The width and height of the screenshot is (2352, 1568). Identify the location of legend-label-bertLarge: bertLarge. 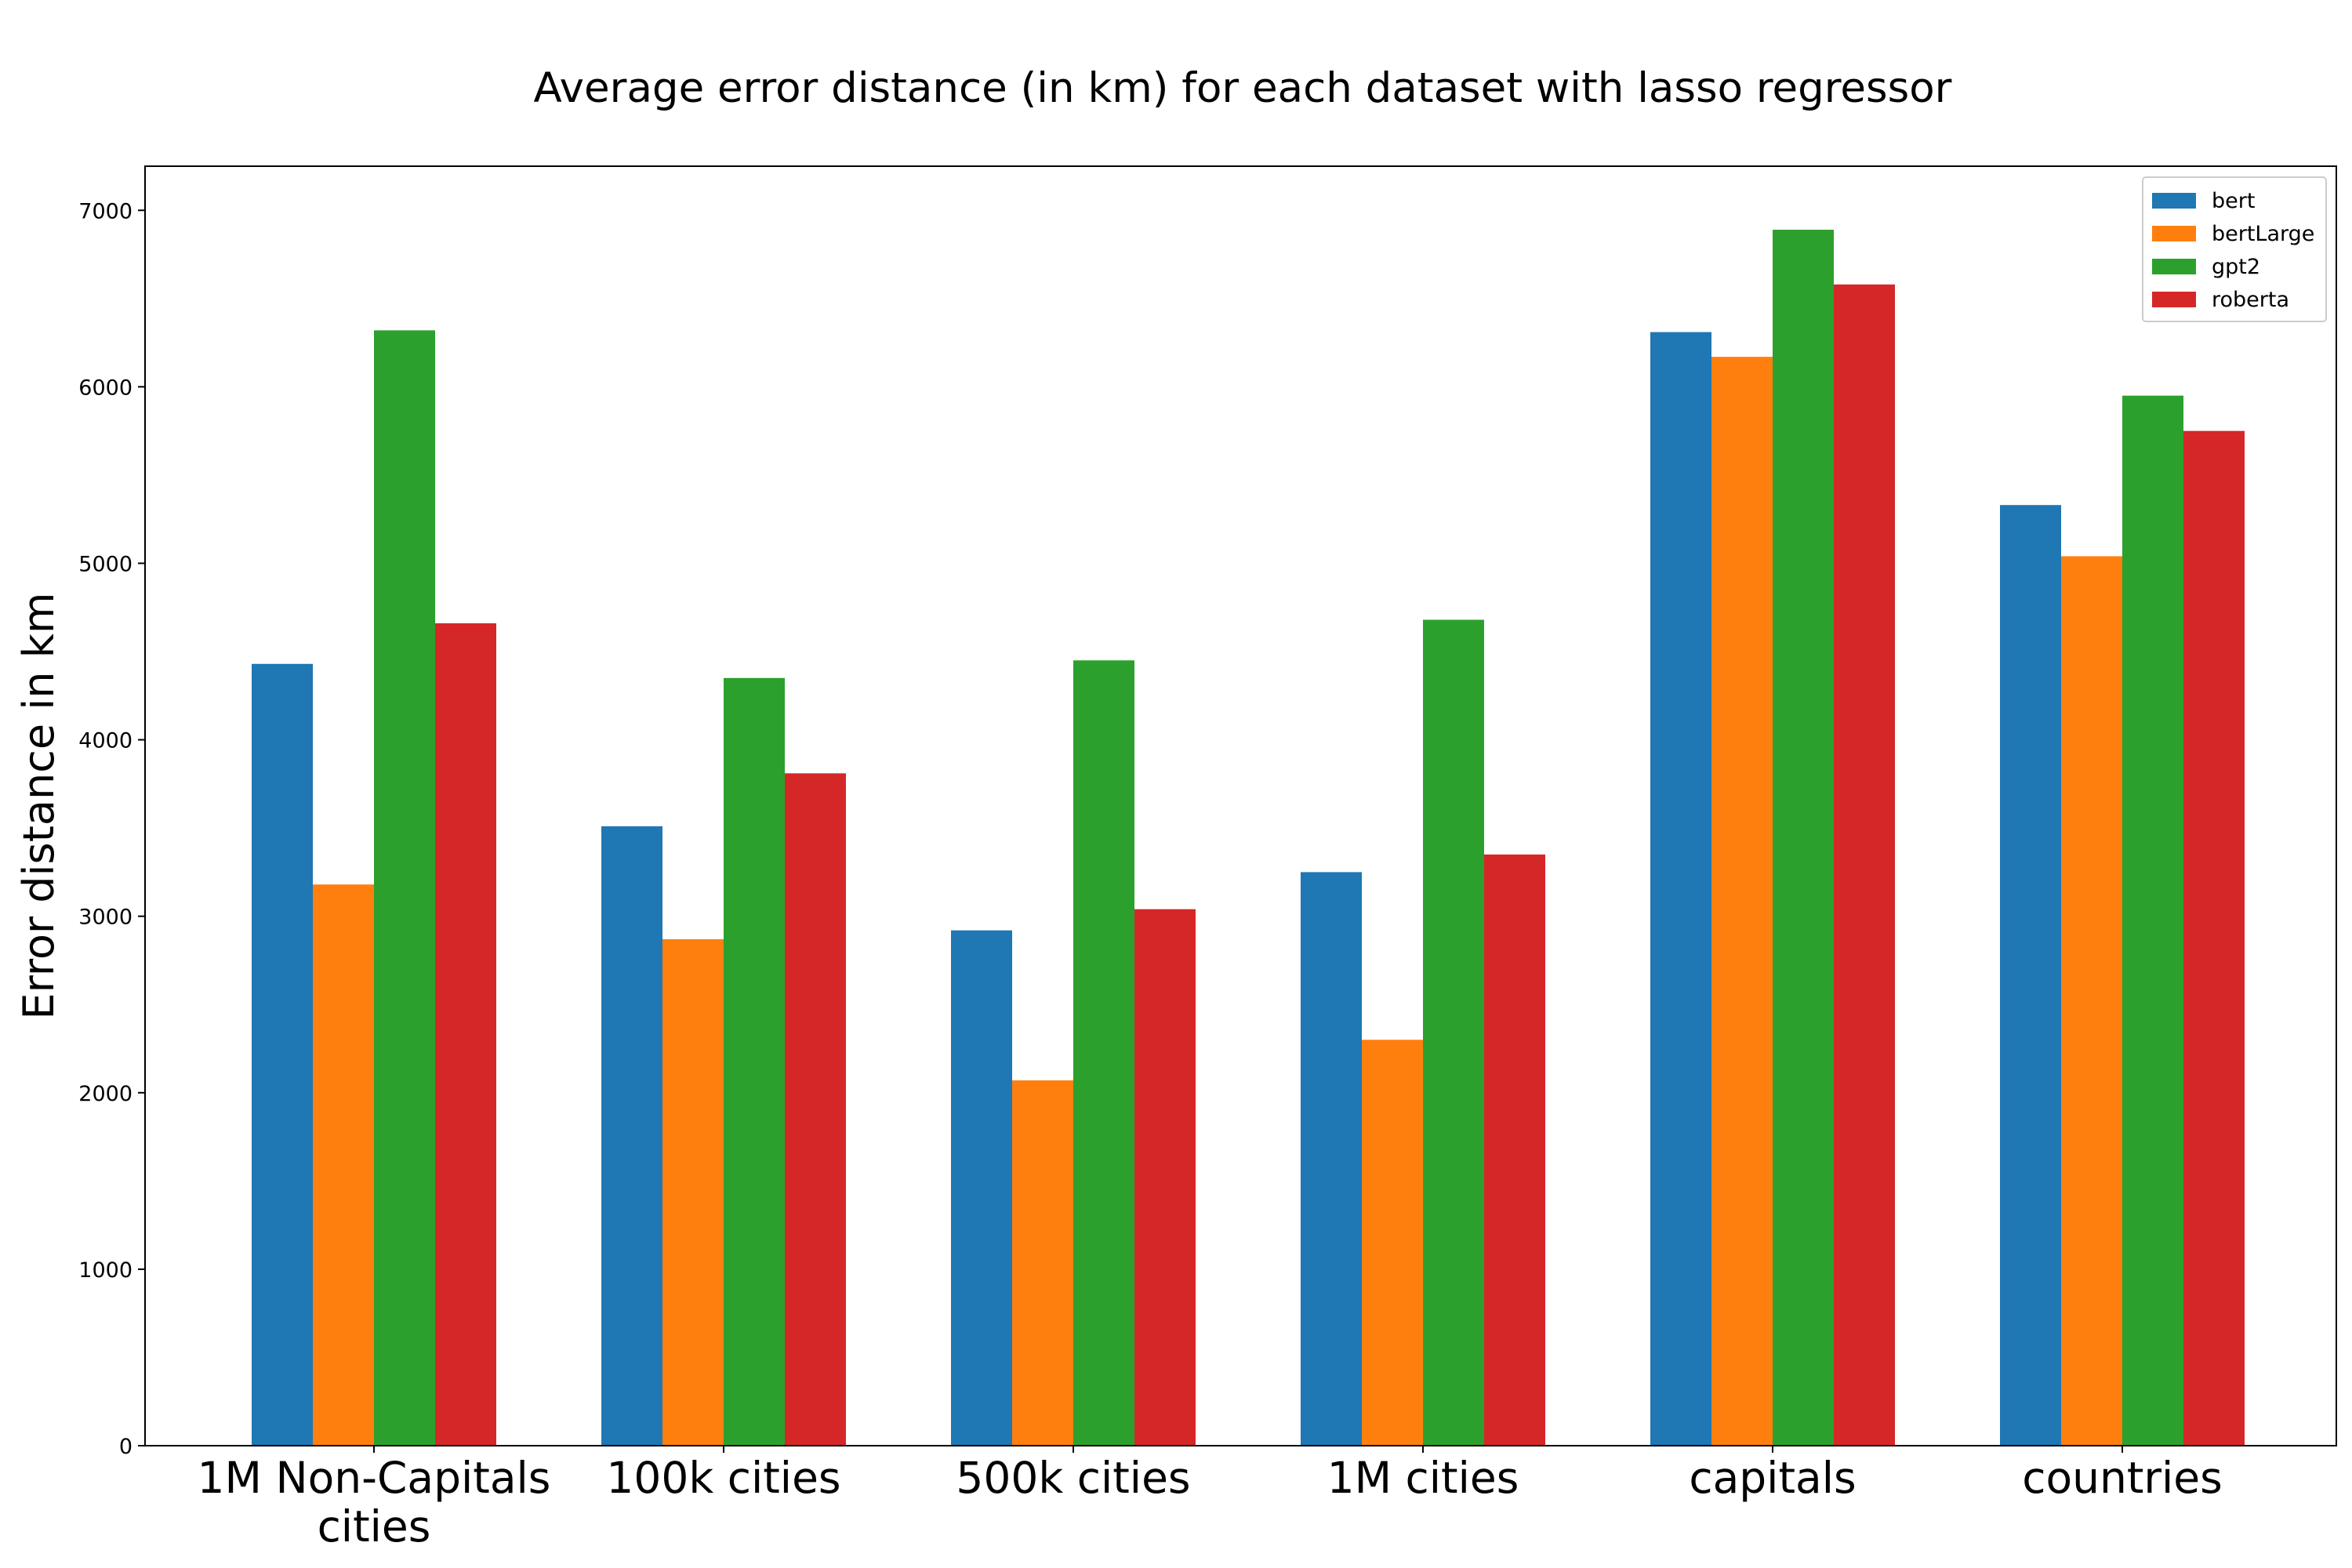
(2263, 234).